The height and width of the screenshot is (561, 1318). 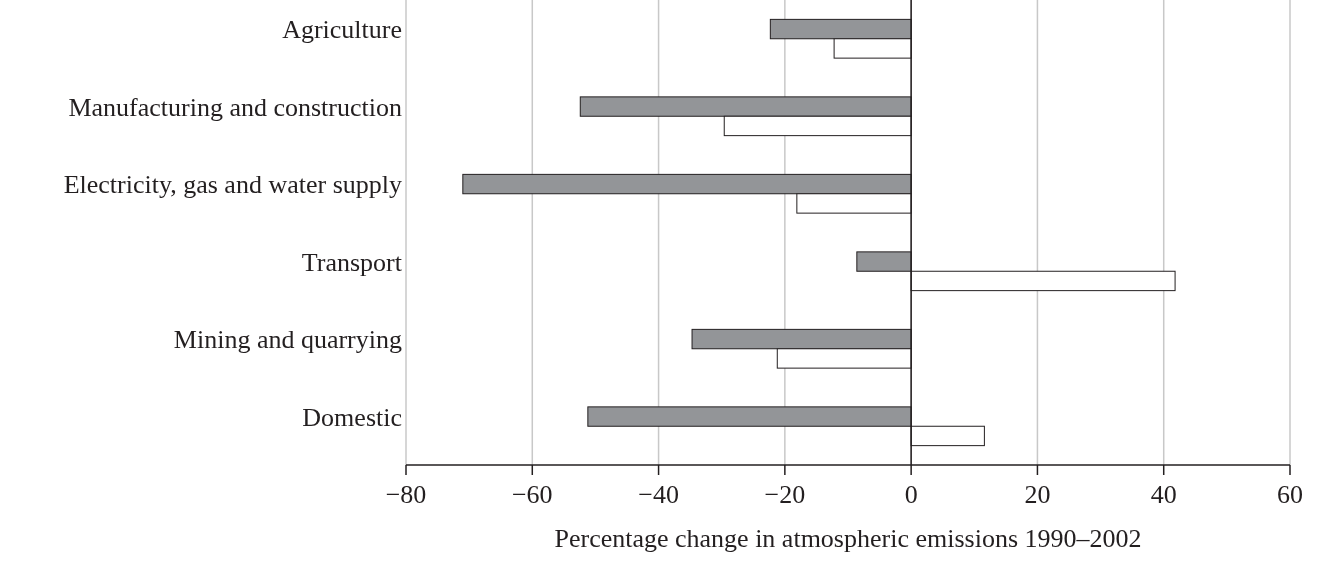 What do you see at coordinates (1037, 494) in the screenshot?
I see `x-tick-label: 20` at bounding box center [1037, 494].